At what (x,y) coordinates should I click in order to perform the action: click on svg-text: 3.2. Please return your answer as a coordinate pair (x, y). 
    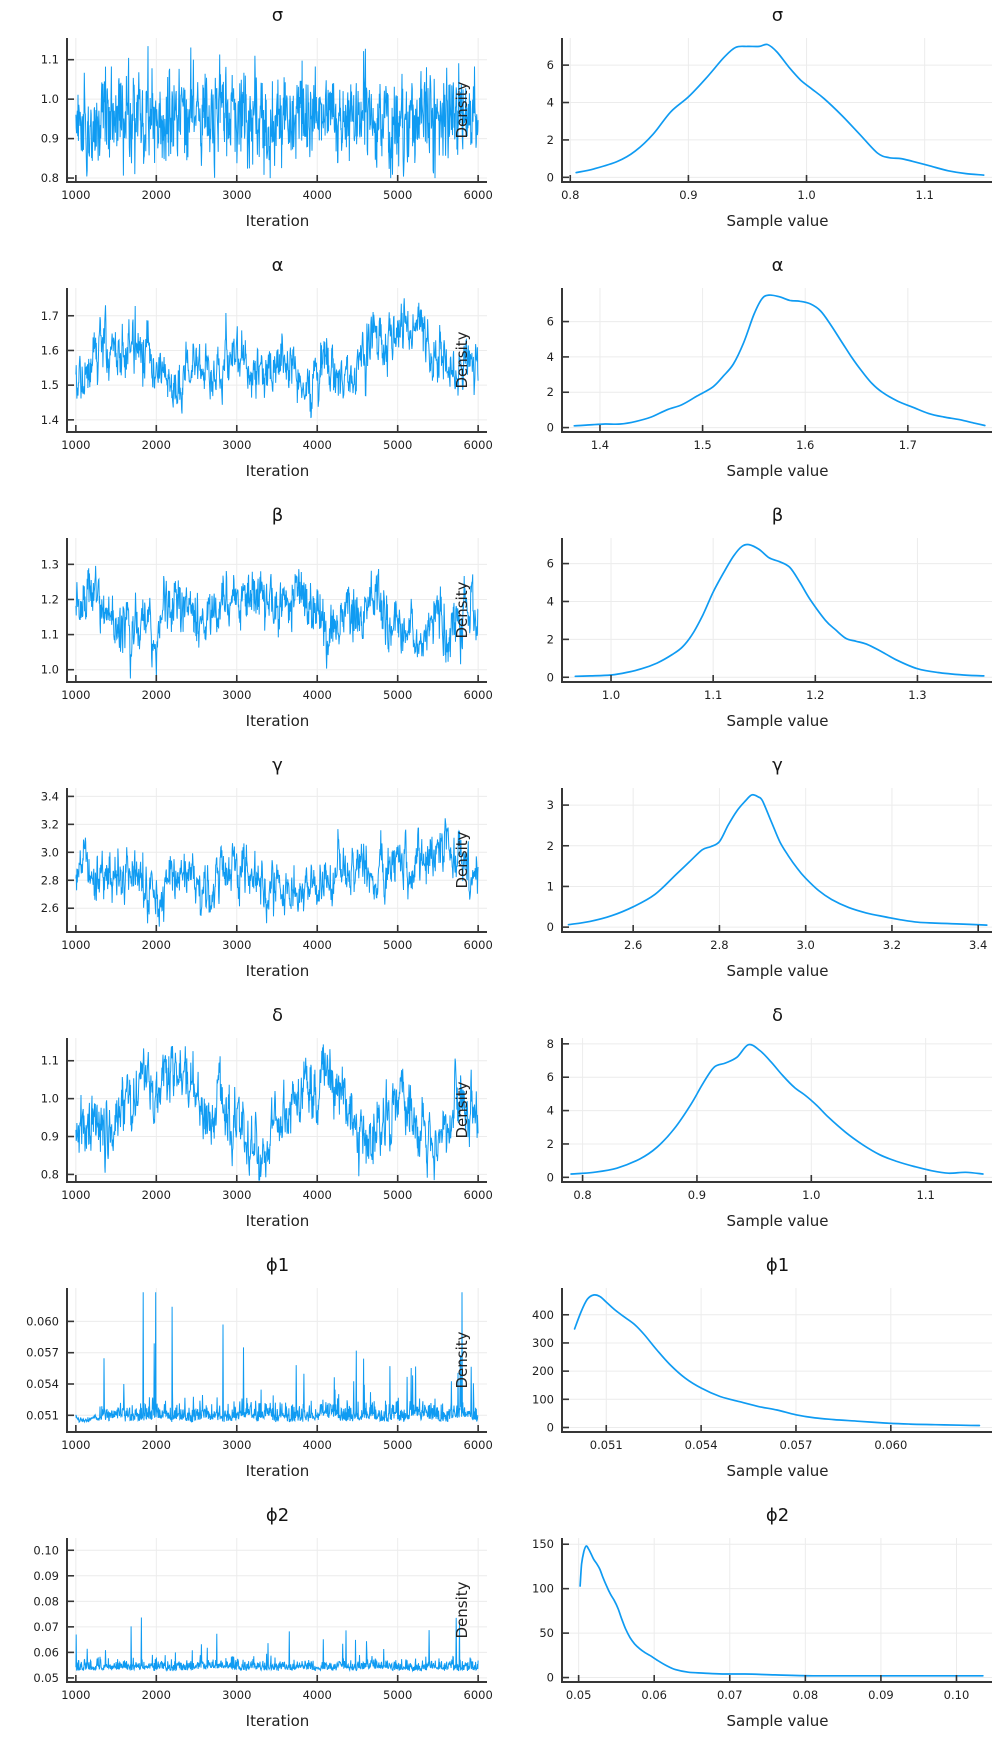
    Looking at the image, I should click on (892, 945).